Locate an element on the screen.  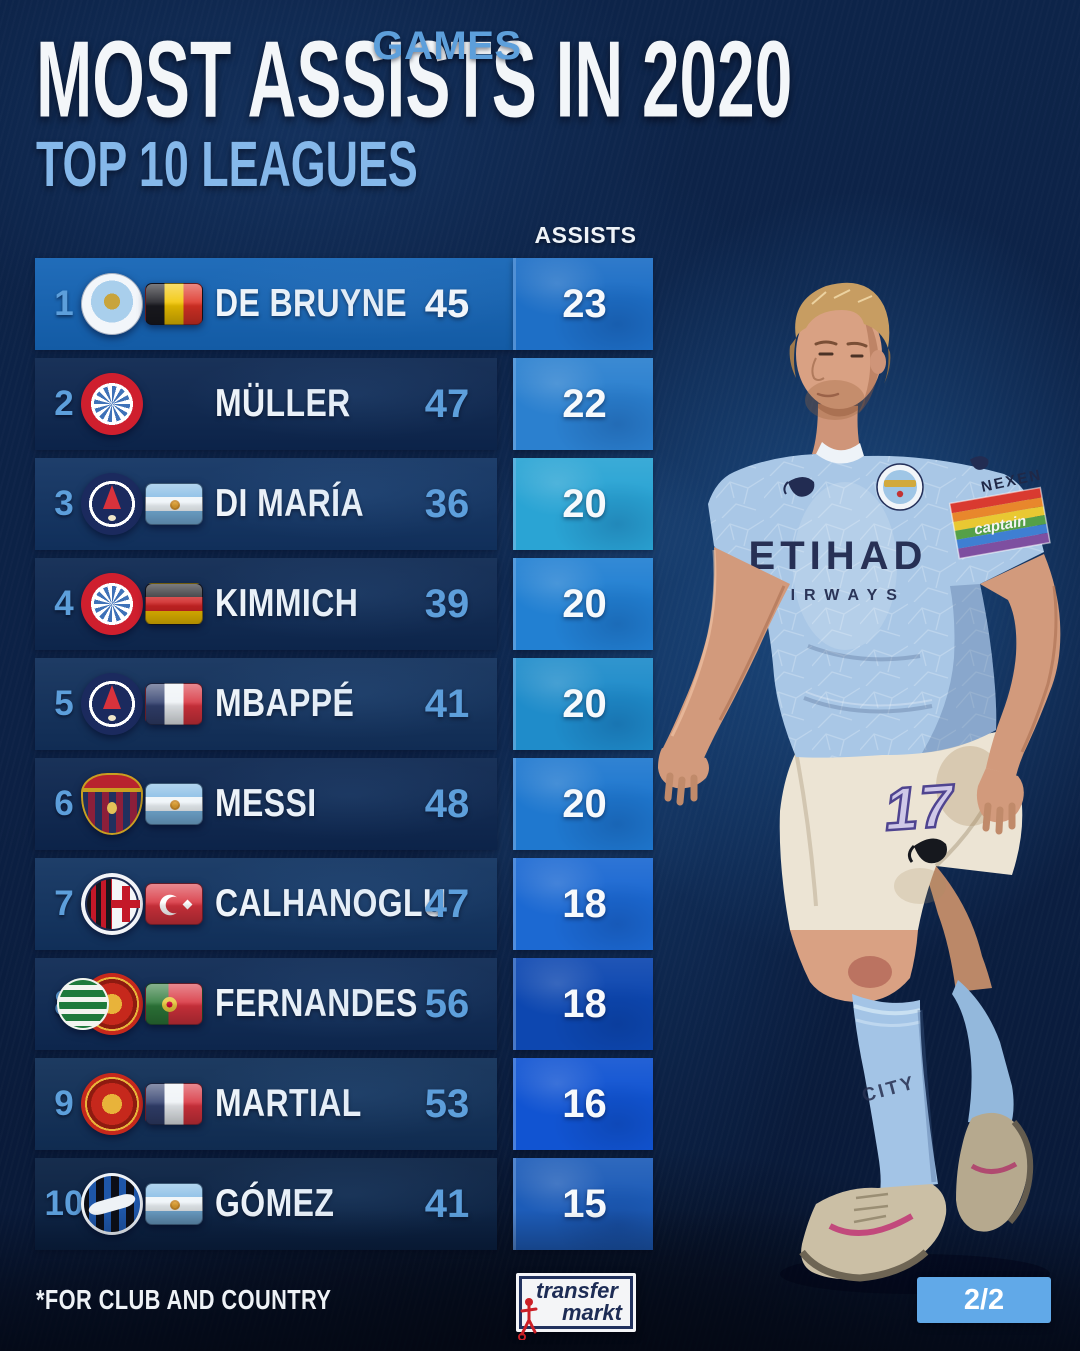
table-row: 1 DE BRUYNE 45 23 is located at coordinates (344, 304).